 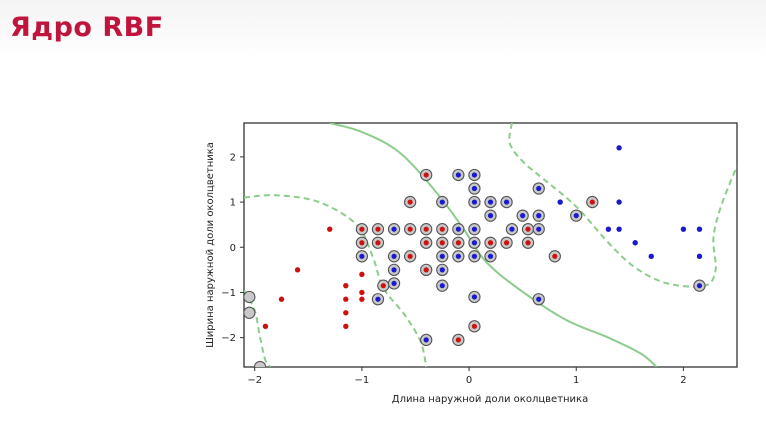 What do you see at coordinates (683, 380) in the screenshot?
I see `x-tick-label: 2` at bounding box center [683, 380].